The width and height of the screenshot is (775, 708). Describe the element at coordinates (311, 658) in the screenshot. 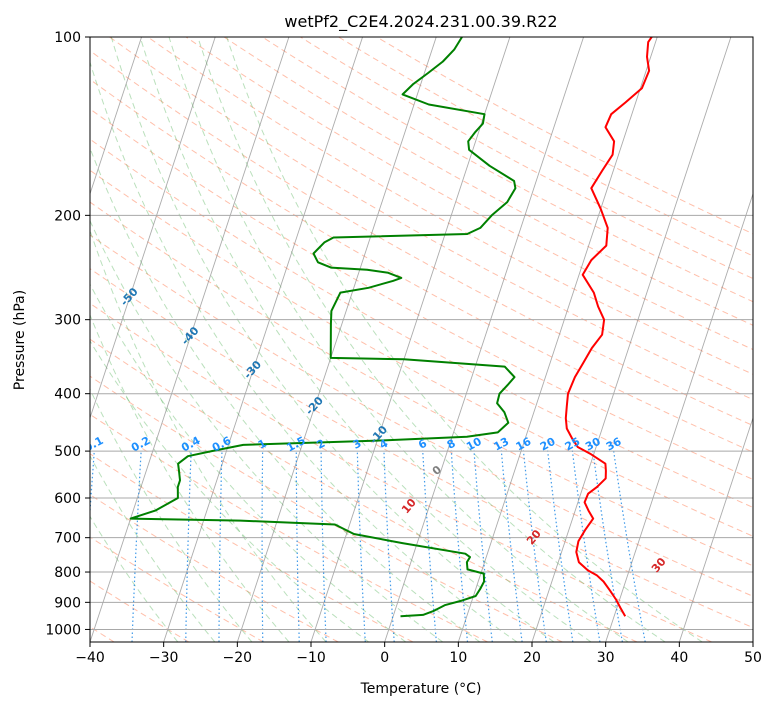

I see `x-tick-label: −10` at that location.